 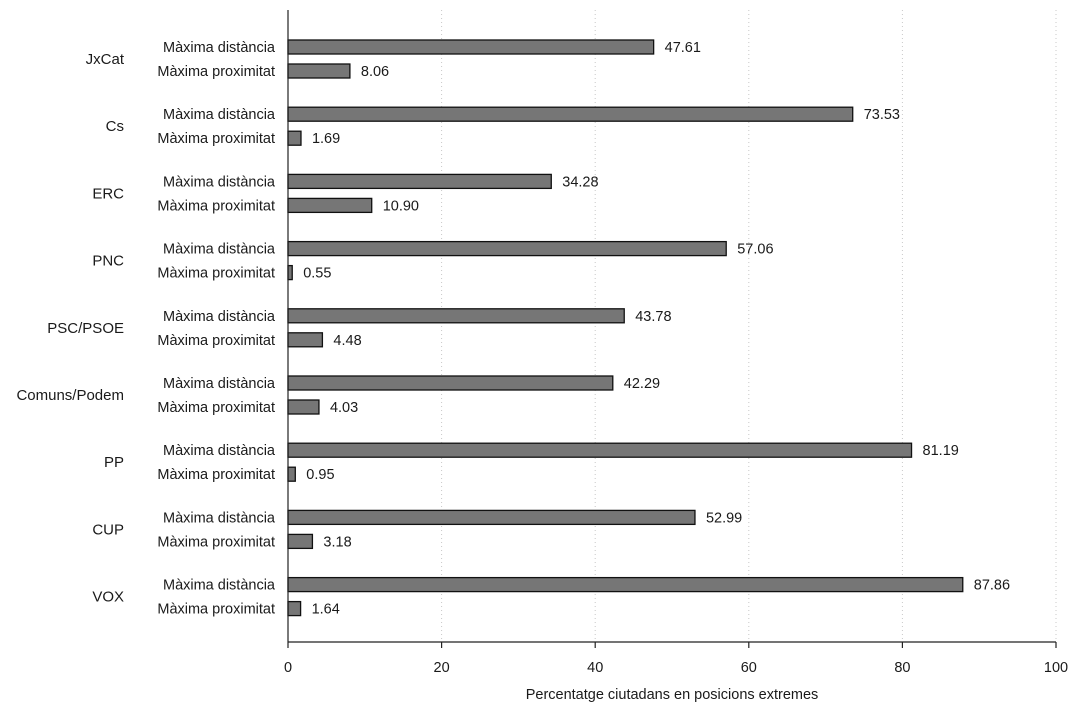 I want to click on x-tick-label: 0, so click(x=288, y=668).